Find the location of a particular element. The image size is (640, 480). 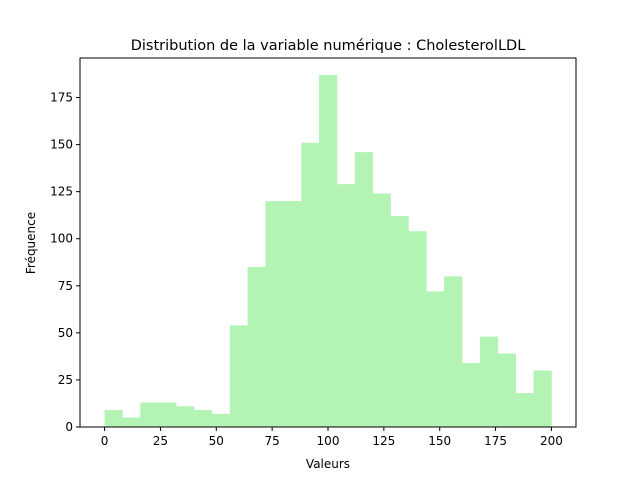

x-axis-ticks: 0 25 50 75 100 125 150 175 200 is located at coordinates (332, 437).